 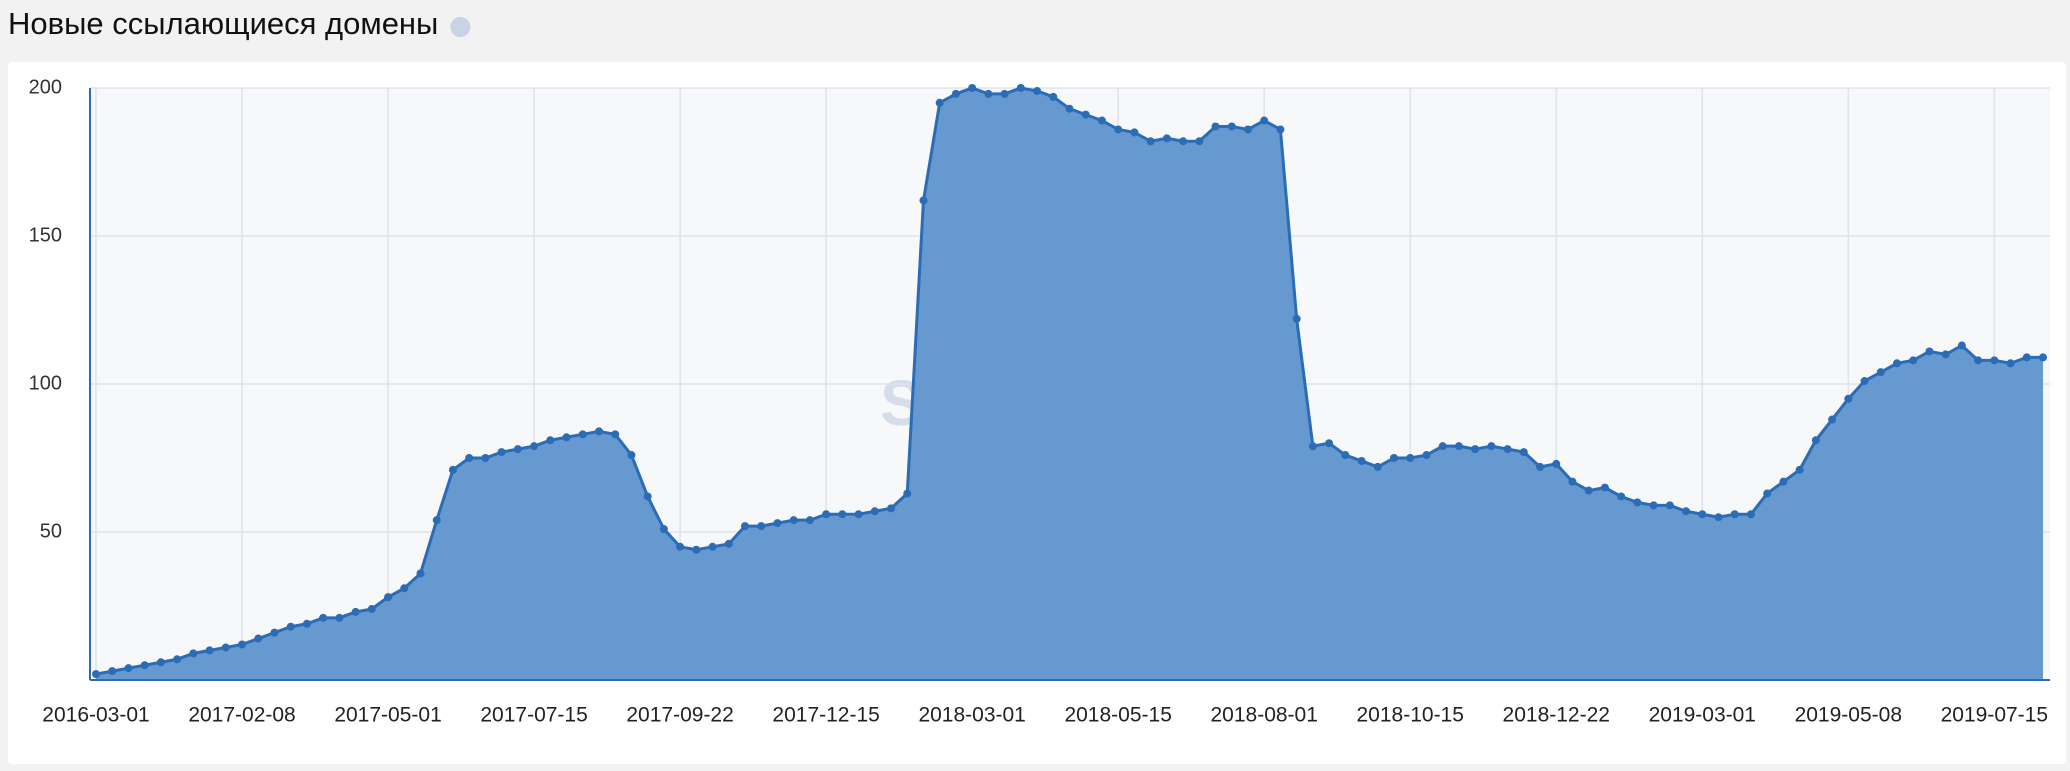 I want to click on x-tick-label: 2017-07-15, so click(x=533, y=715).